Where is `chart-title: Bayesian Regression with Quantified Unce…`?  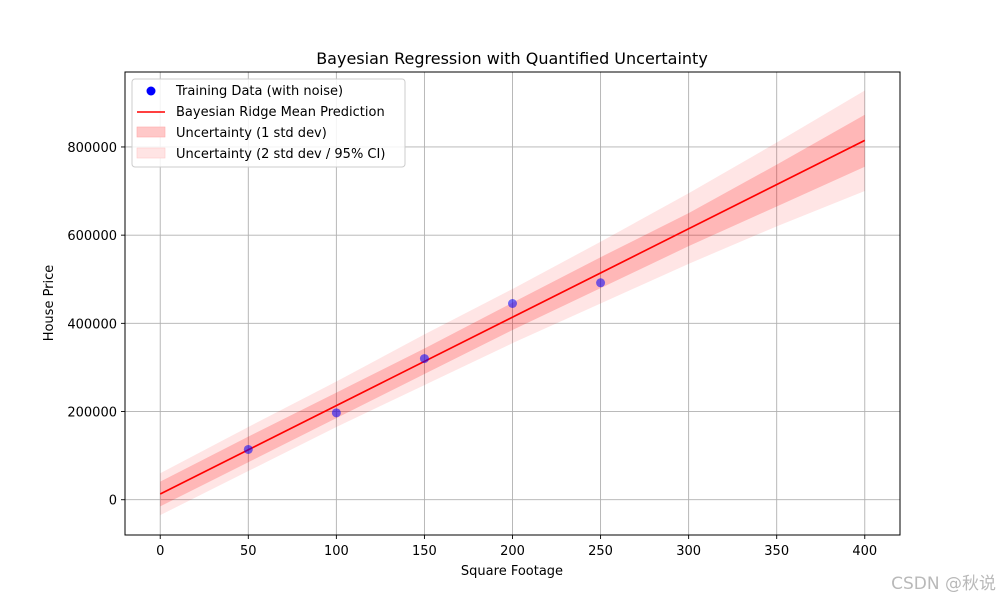 chart-title: Bayesian Regression with Quantified Unce… is located at coordinates (512, 58).